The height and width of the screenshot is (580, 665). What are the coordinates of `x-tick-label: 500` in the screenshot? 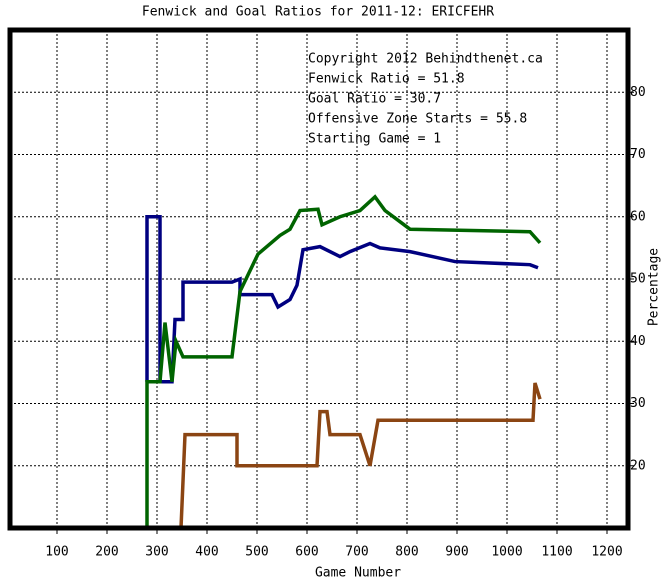 It's located at (256, 552).